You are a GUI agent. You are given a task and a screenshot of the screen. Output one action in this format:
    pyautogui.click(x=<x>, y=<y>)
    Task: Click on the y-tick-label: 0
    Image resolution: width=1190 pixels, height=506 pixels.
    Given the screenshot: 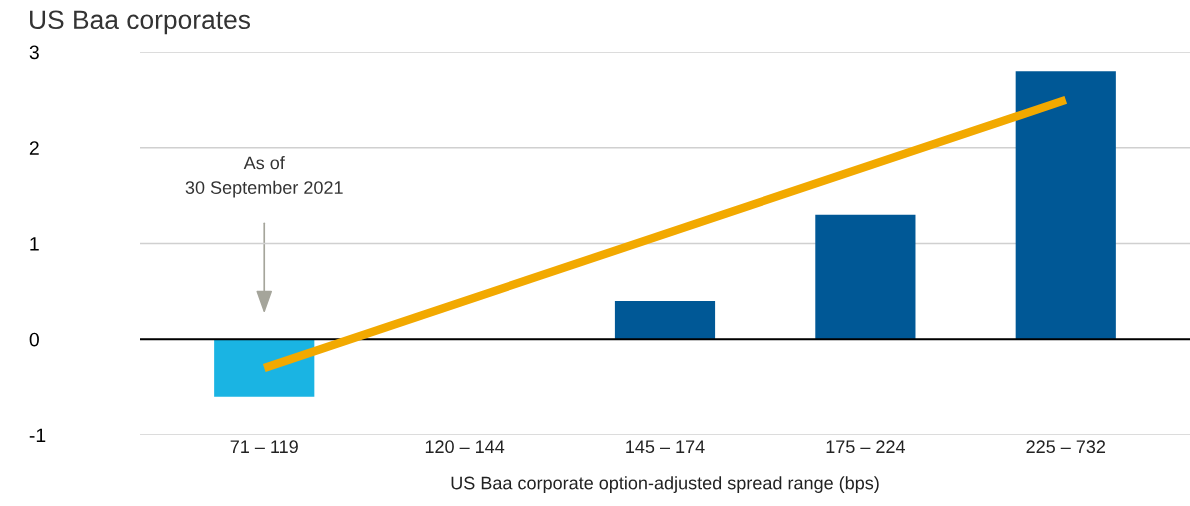 What is the action you would take?
    pyautogui.click(x=34, y=339)
    